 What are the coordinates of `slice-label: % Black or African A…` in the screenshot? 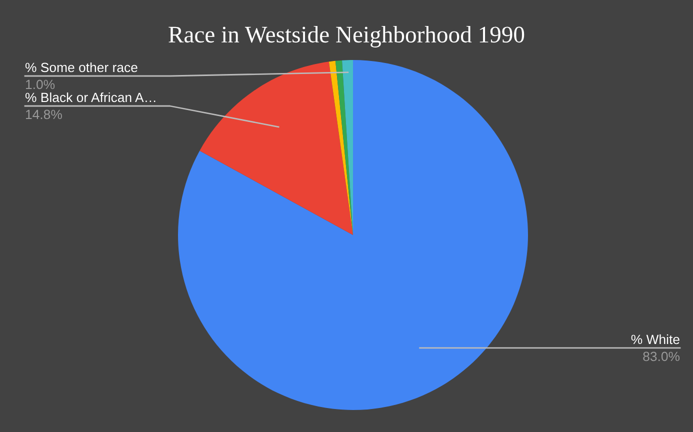 It's located at (90, 97).